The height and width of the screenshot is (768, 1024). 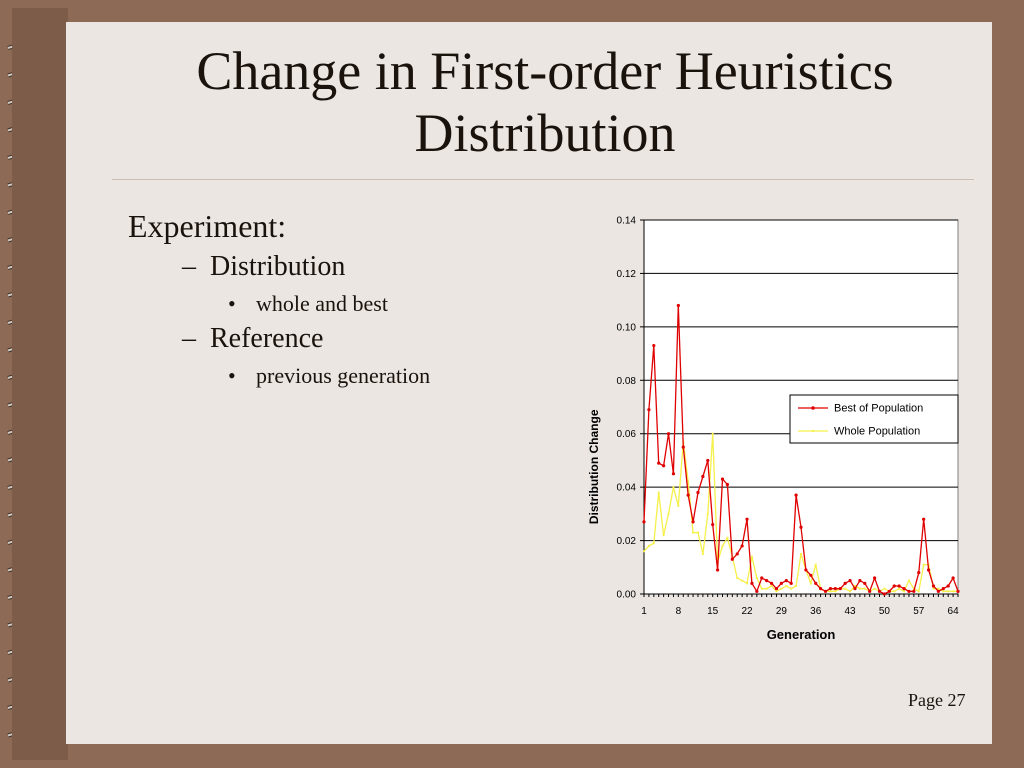 What do you see at coordinates (207, 226) in the screenshot?
I see `bullet-experiment: Experiment:` at bounding box center [207, 226].